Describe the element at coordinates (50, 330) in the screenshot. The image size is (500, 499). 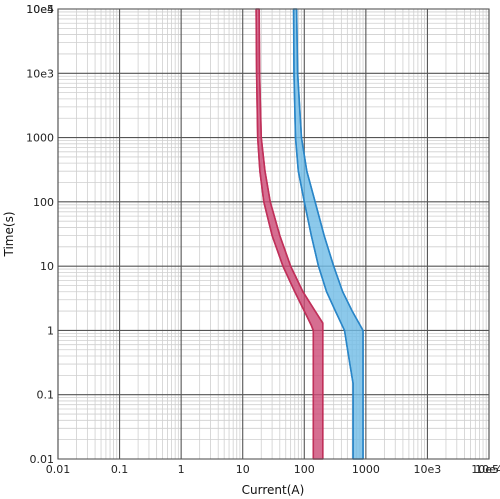
I see `y-tick-label: 1` at that location.